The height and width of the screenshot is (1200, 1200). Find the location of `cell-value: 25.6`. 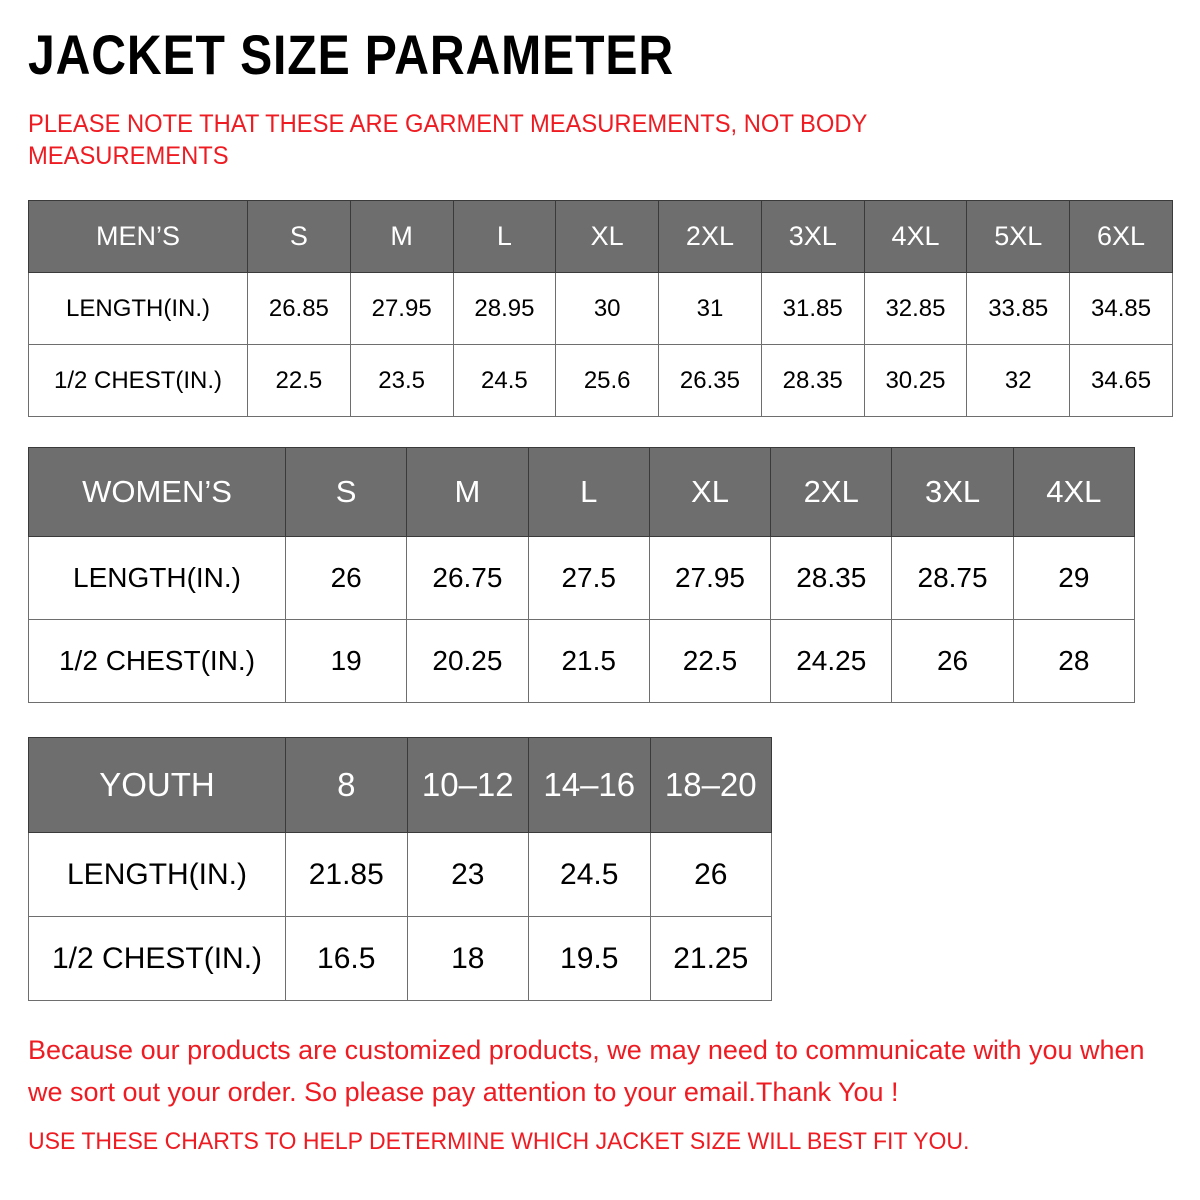

cell-value: 25.6 is located at coordinates (607, 380).